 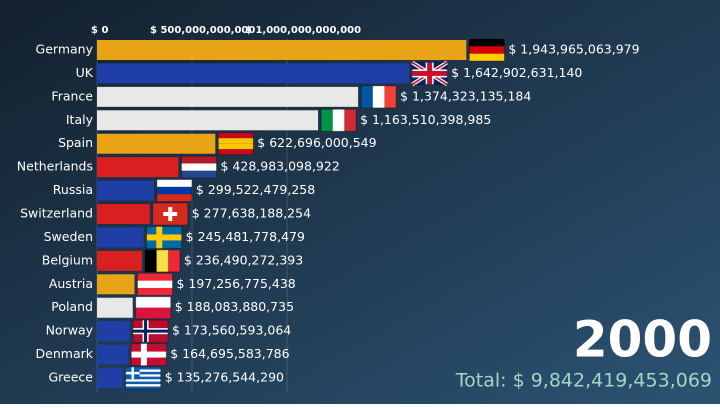 What do you see at coordinates (316, 142) in the screenshot?
I see `value-label: $ 622,696,000,549` at bounding box center [316, 142].